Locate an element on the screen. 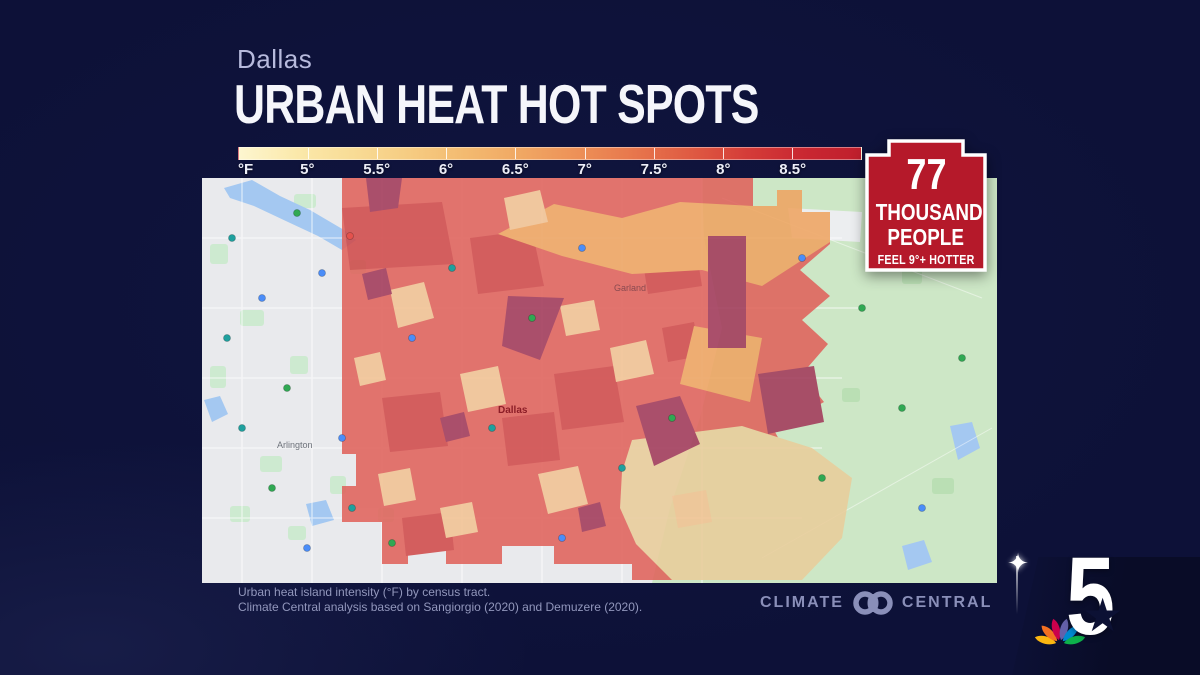 Image resolution: width=1200 pixels, height=675 pixels. map-label-arlington: Arlington is located at coordinates (295, 445).